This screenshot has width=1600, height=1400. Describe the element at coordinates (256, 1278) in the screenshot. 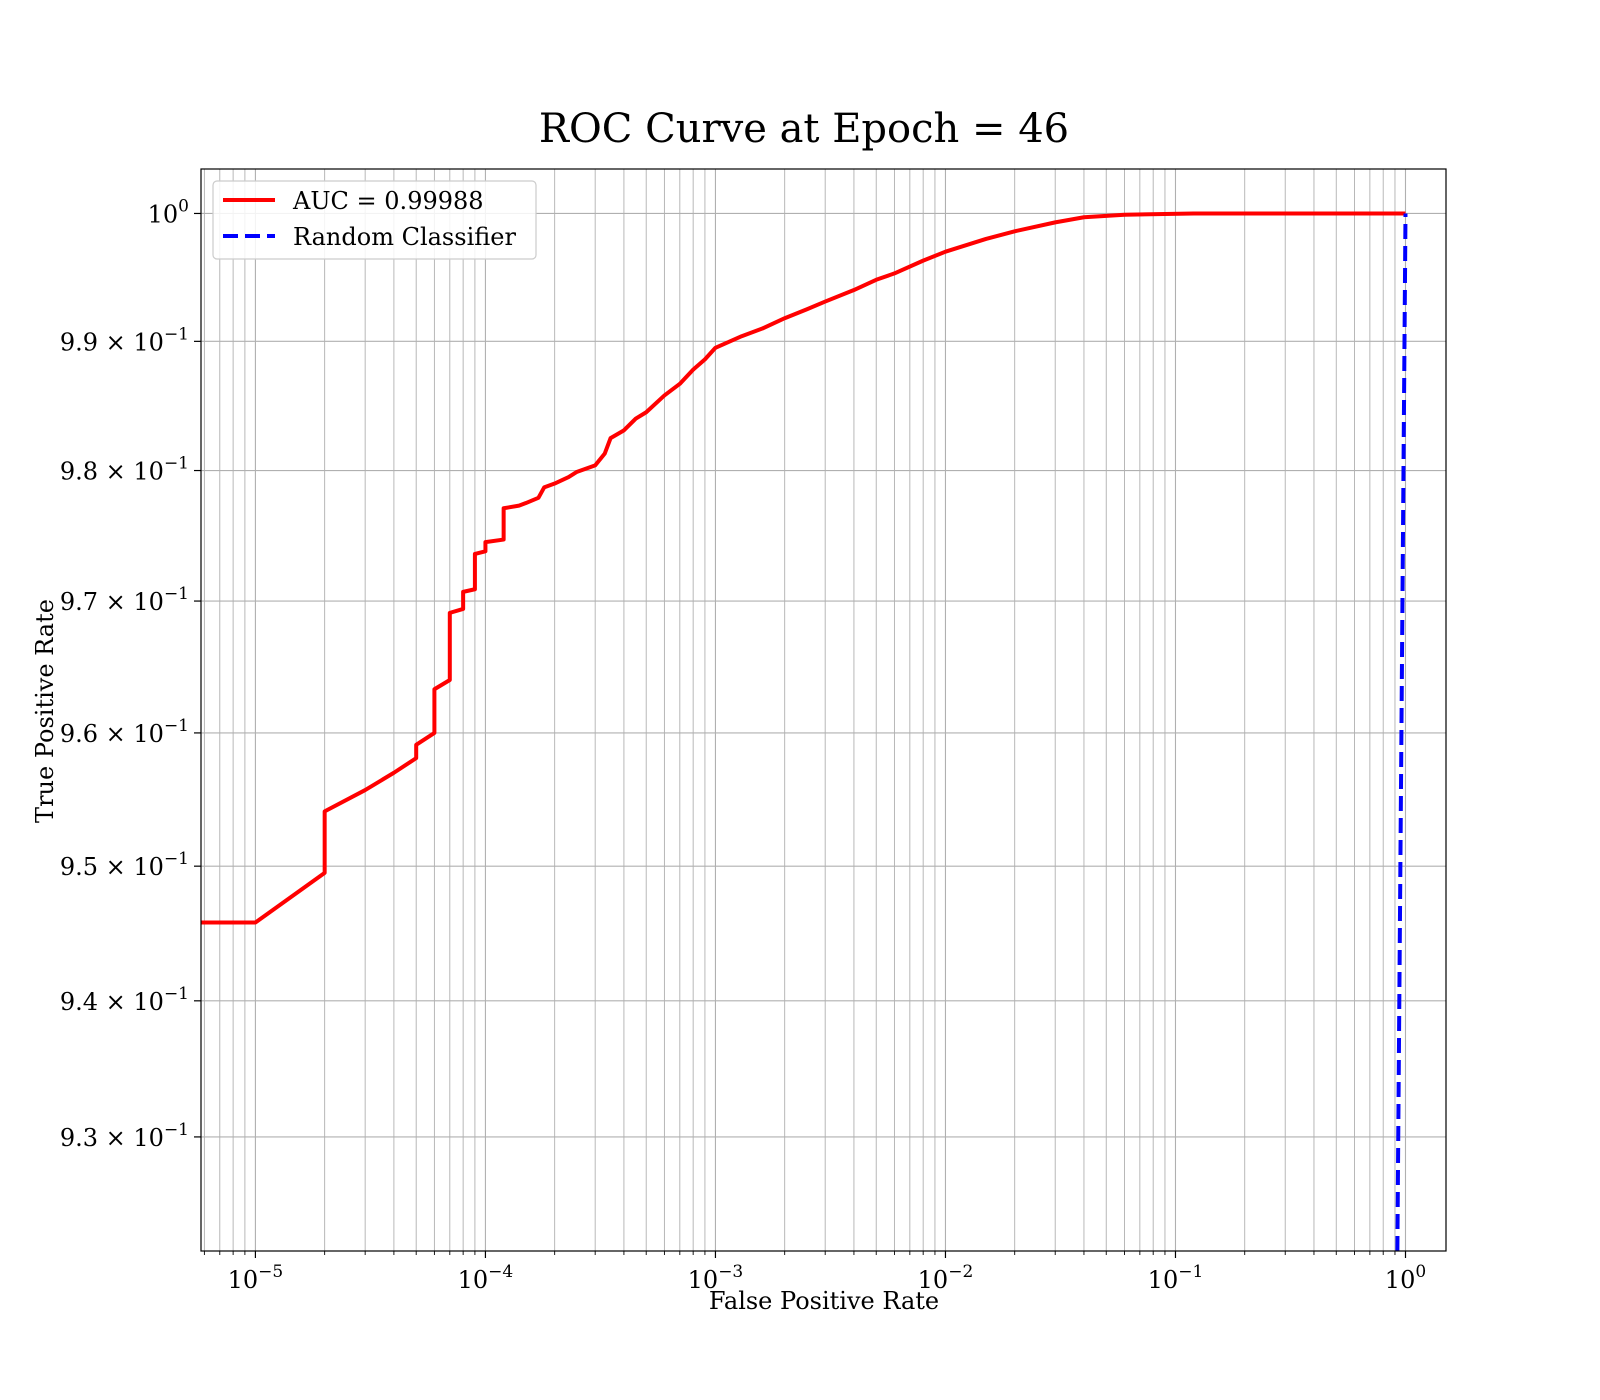

I see `x-tick-label: 10⁻⁵` at that location.